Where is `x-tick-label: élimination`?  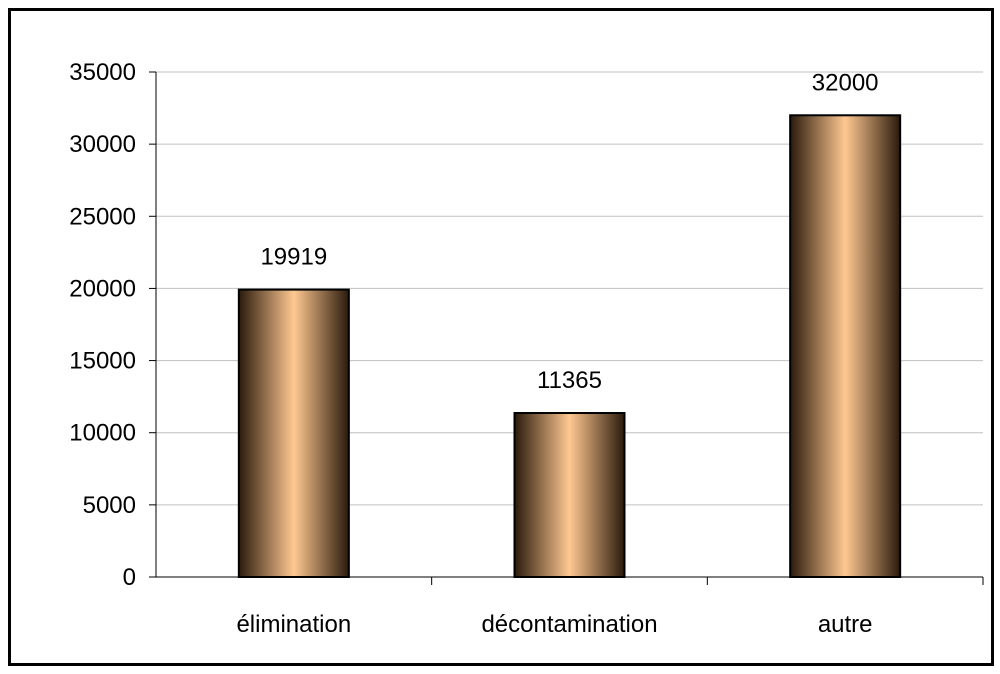
x-tick-label: élimination is located at coordinates (293, 624).